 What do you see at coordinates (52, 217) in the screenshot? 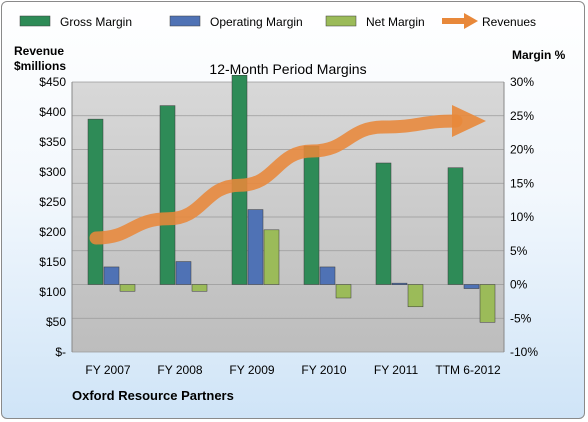
I see `y-left-ticks: $- $50 $100 $150 $200 $250 $300 $350 $400 $450` at bounding box center [52, 217].